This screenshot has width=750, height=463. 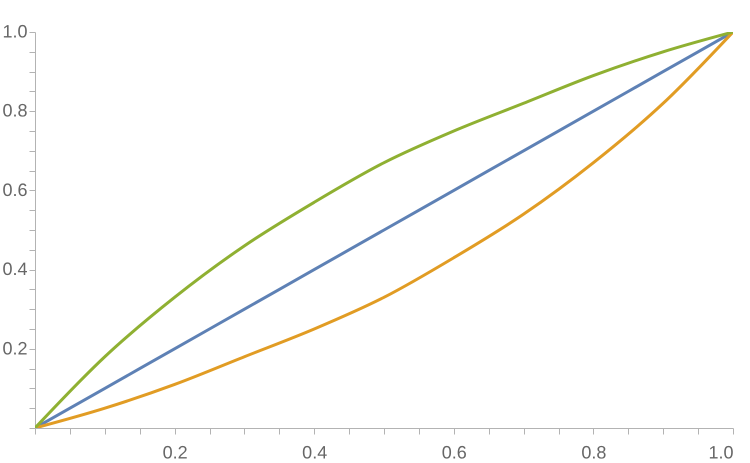 I want to click on y-tick-label: 0.4, so click(x=15, y=269).